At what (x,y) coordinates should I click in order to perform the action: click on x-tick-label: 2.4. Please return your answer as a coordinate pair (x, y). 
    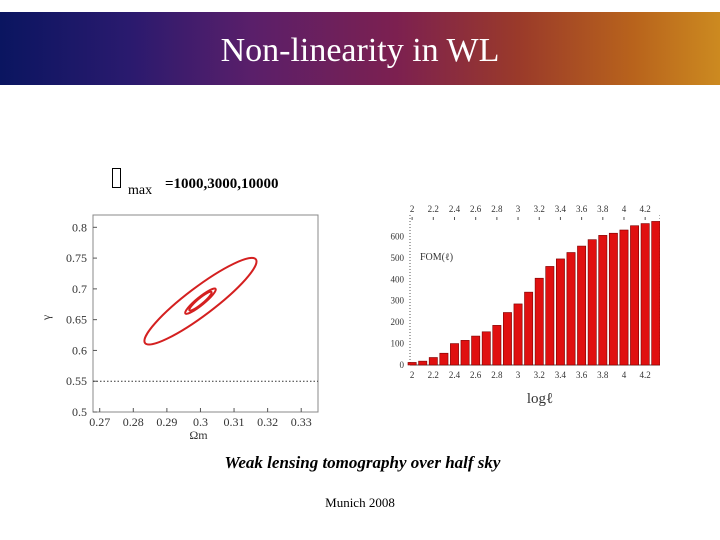
    Looking at the image, I should click on (455, 375).